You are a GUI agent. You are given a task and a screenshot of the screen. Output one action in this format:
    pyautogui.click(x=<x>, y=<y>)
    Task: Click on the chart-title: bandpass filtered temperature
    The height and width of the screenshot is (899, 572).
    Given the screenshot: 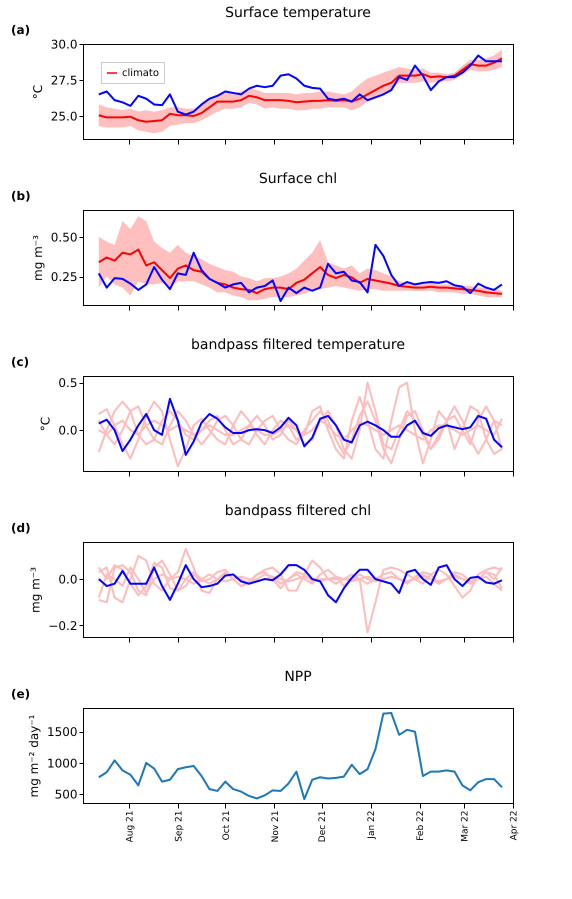 What is the action you would take?
    pyautogui.click(x=298, y=345)
    